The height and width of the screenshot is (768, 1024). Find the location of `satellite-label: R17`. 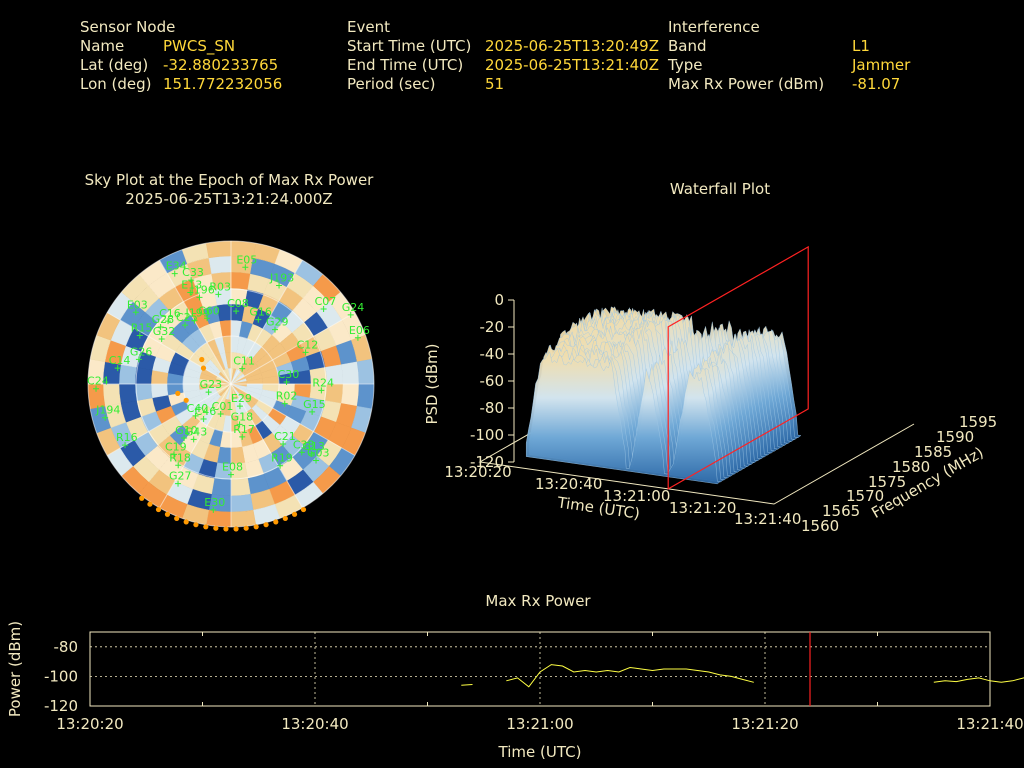

satellite-label: R17 is located at coordinates (244, 429).